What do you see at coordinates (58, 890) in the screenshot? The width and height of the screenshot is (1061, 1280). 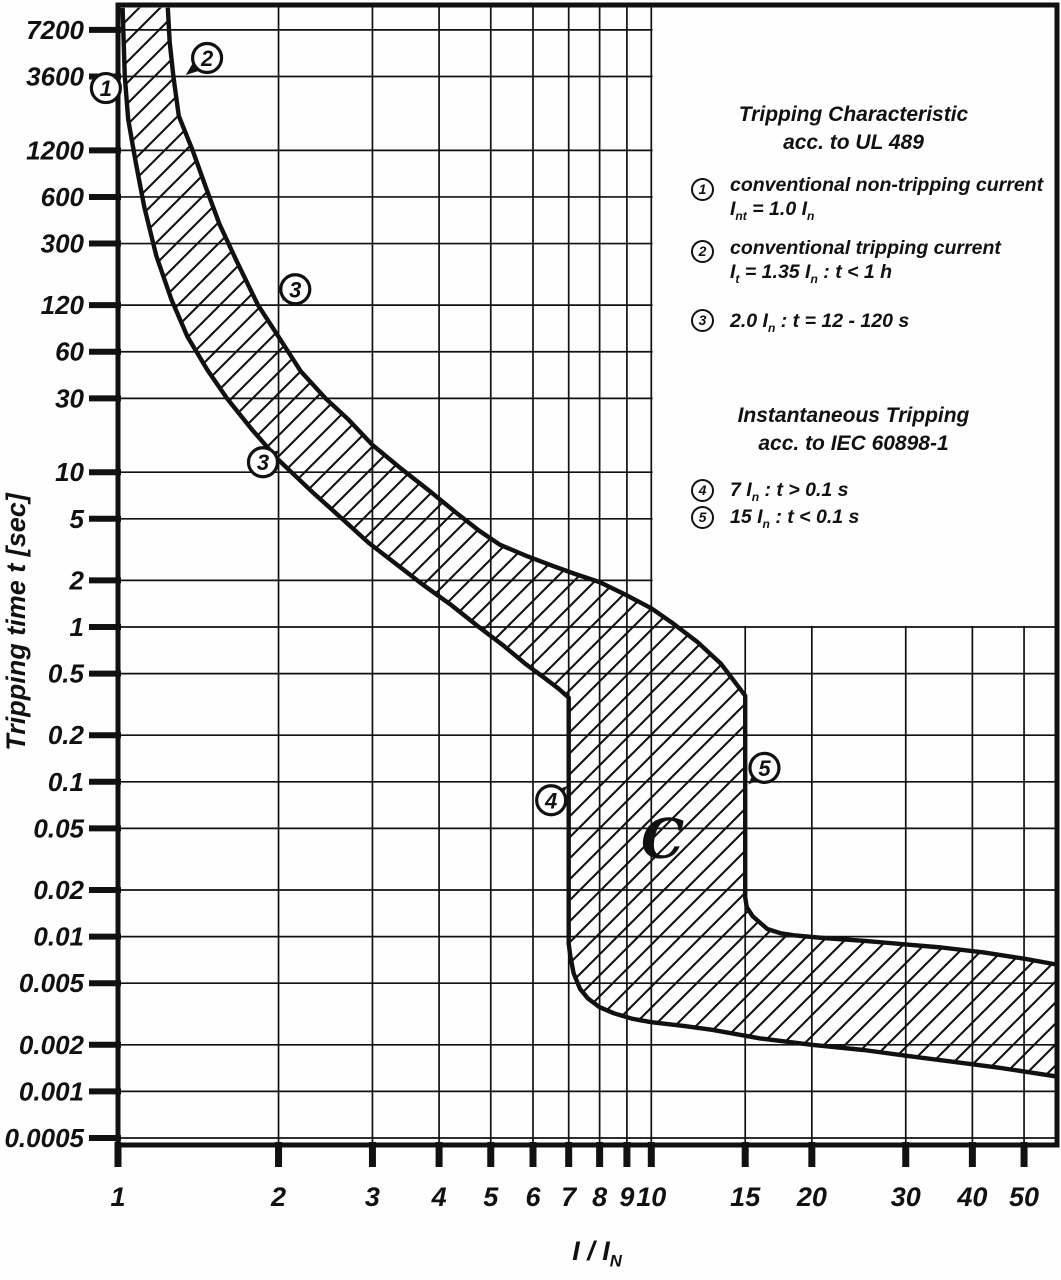 I see `y-tick-label-0.02: 0.02` at bounding box center [58, 890].